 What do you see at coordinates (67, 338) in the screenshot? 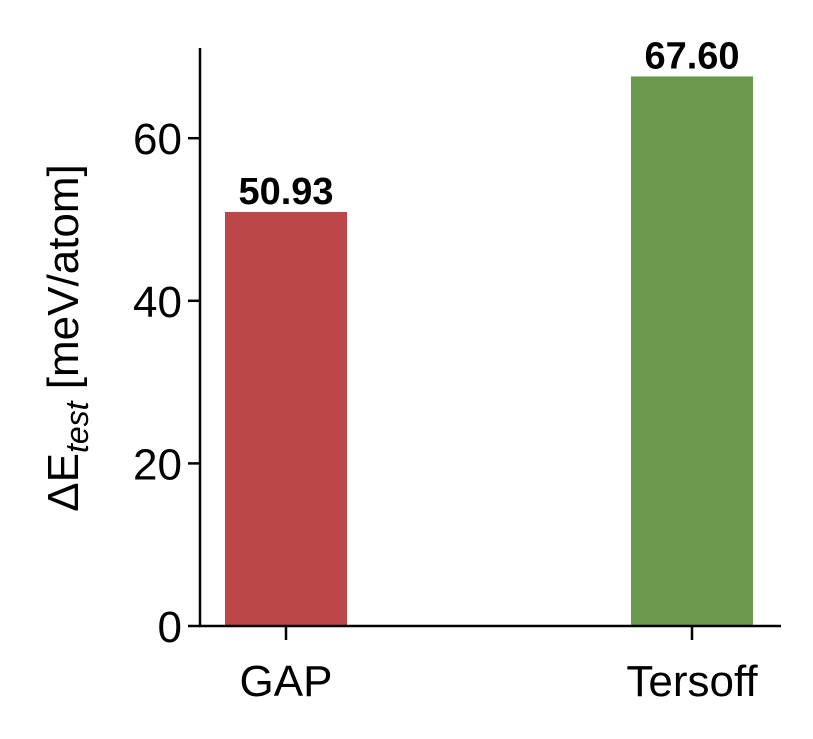
I see `y-axis-label: ΔEtest [meV/atom]` at bounding box center [67, 338].